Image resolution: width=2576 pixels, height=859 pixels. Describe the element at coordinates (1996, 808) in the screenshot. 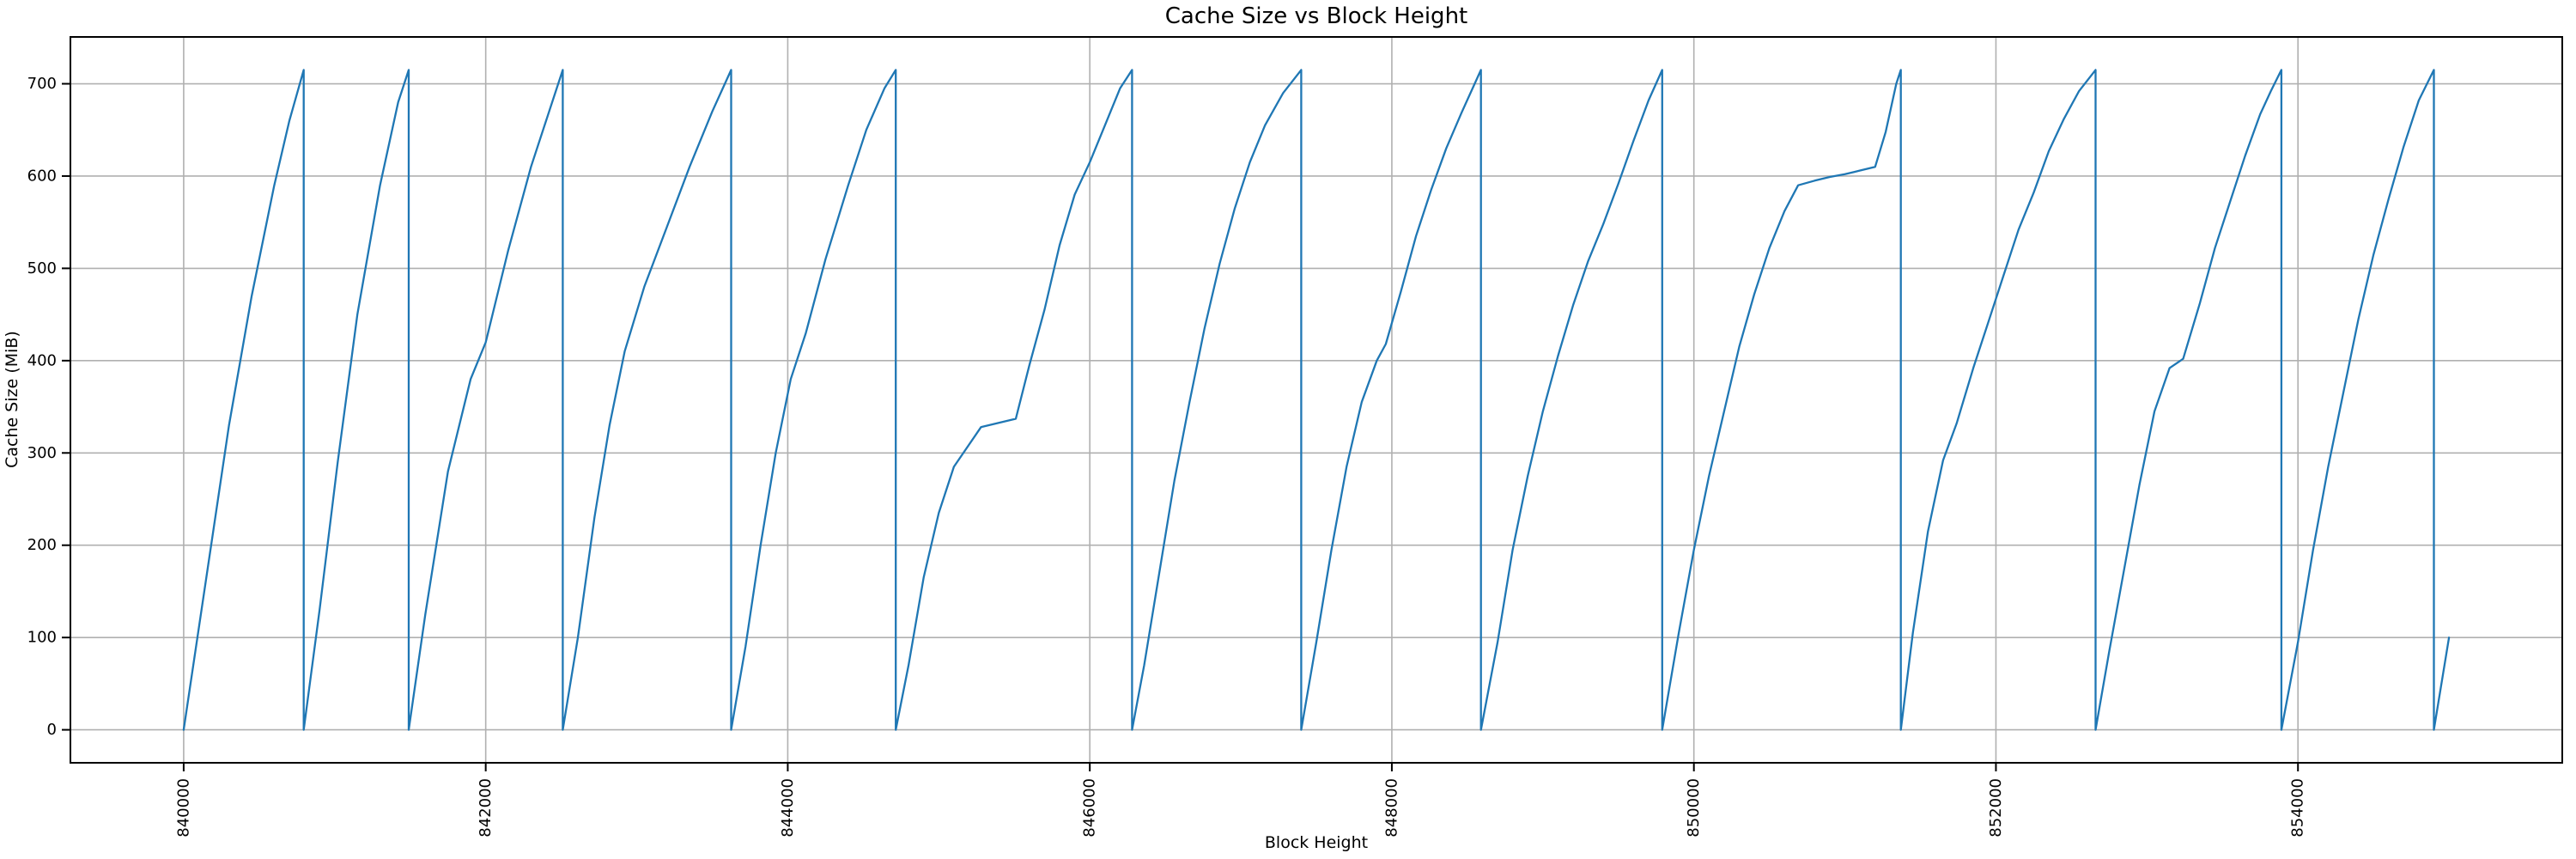

I see `x-tick-label: 852000` at that location.